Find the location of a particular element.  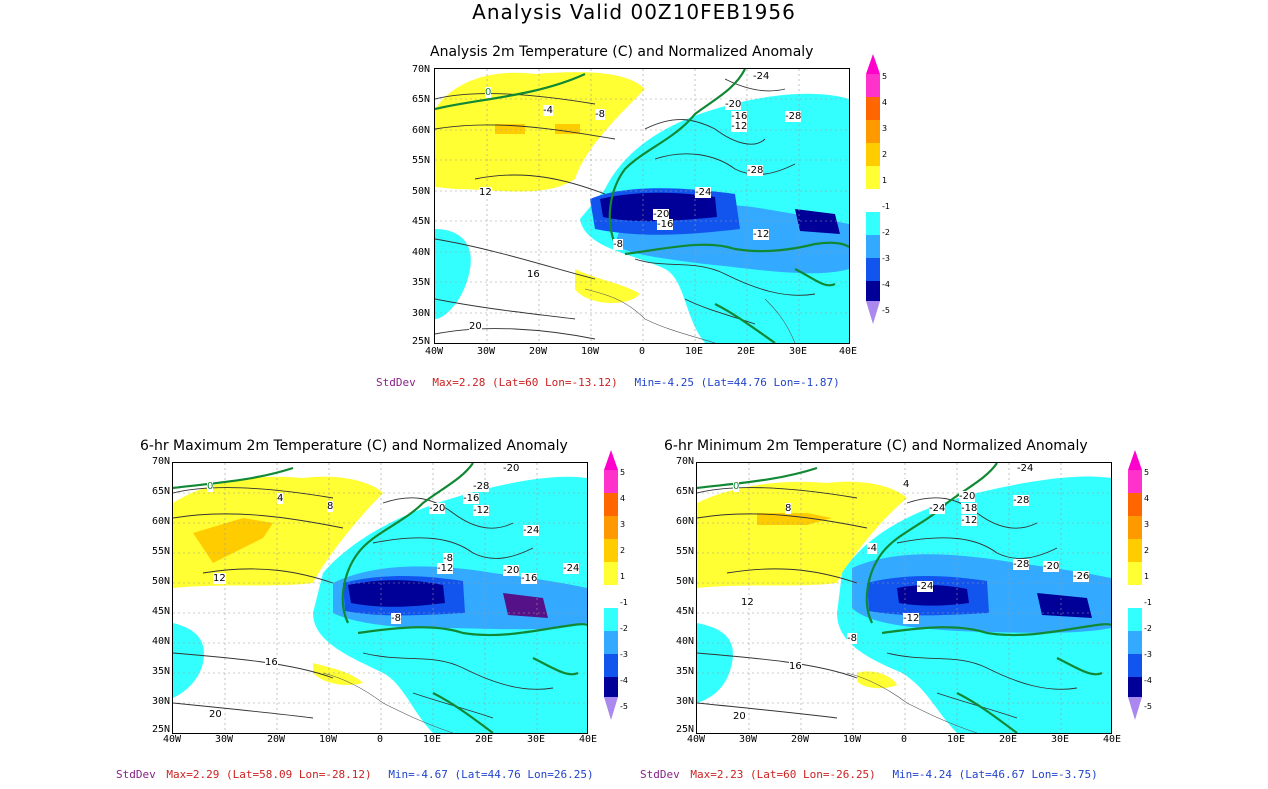

lat-label: 55N is located at coordinates (420, 160).